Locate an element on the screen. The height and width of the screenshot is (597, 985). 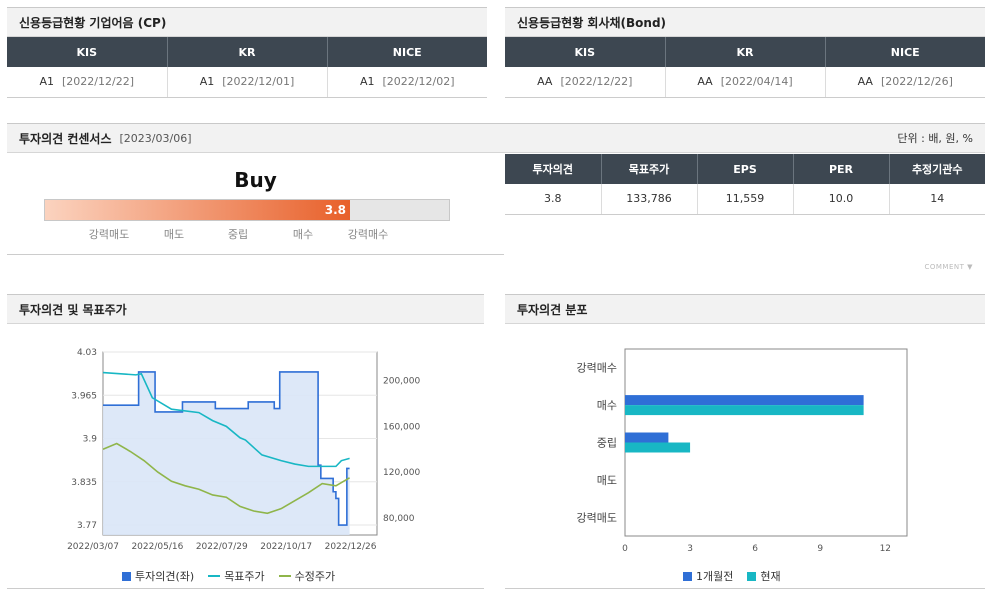
x-tick-label: 6 is located at coordinates (755, 549).